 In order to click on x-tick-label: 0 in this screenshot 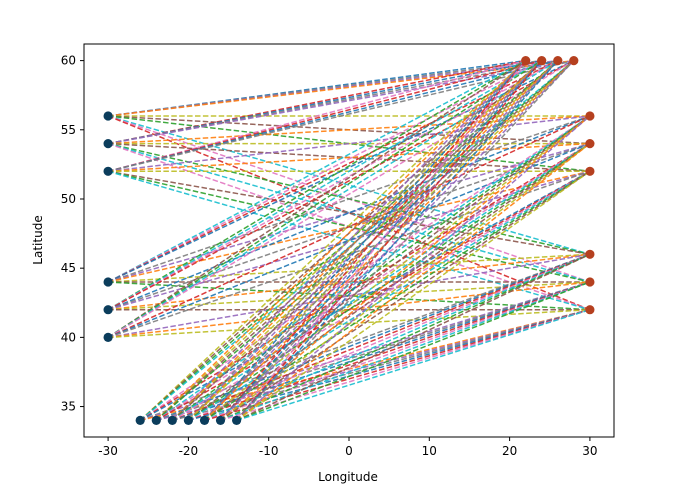, I will do `click(349, 451)`.